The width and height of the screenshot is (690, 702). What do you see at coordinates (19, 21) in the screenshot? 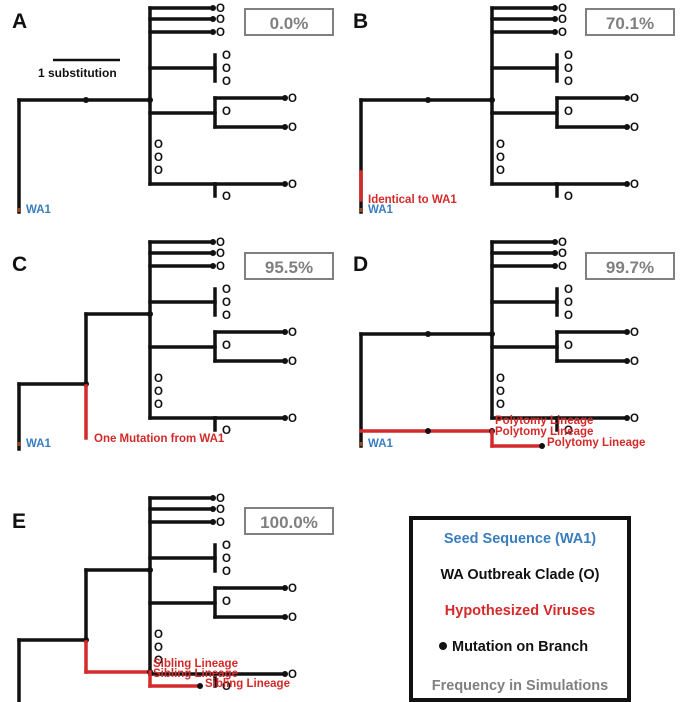
I see `panel-label: A` at bounding box center [19, 21].